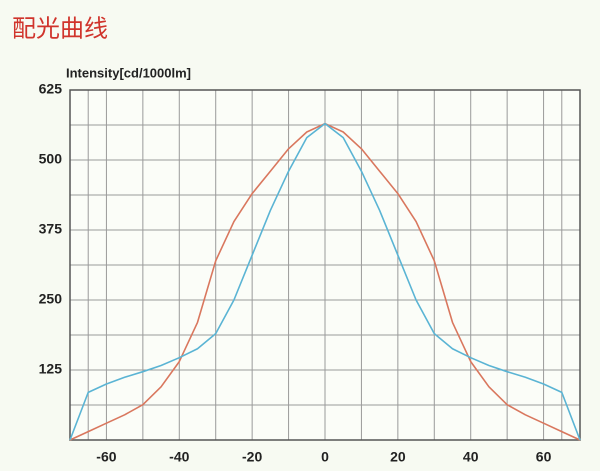 The width and height of the screenshot is (600, 471). I want to click on x-tick-label: 40, so click(471, 457).